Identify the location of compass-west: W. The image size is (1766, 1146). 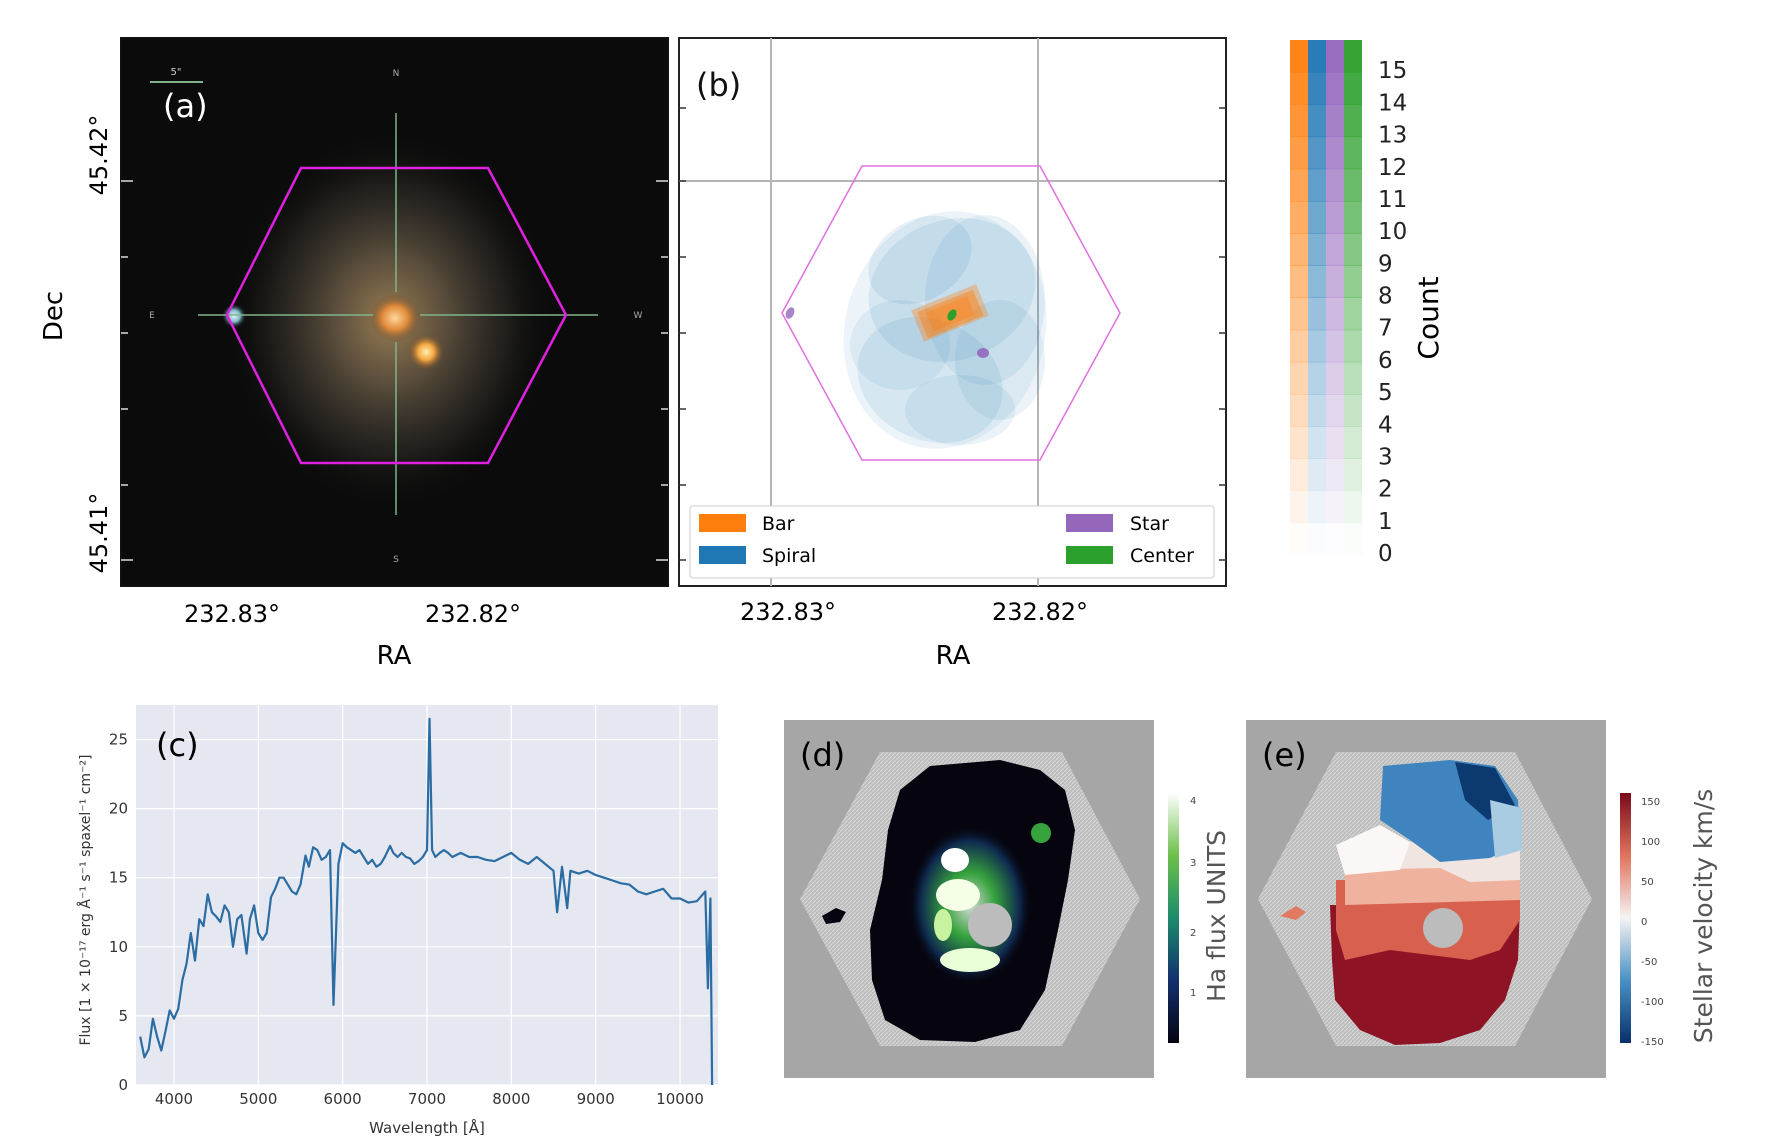
(638, 316).